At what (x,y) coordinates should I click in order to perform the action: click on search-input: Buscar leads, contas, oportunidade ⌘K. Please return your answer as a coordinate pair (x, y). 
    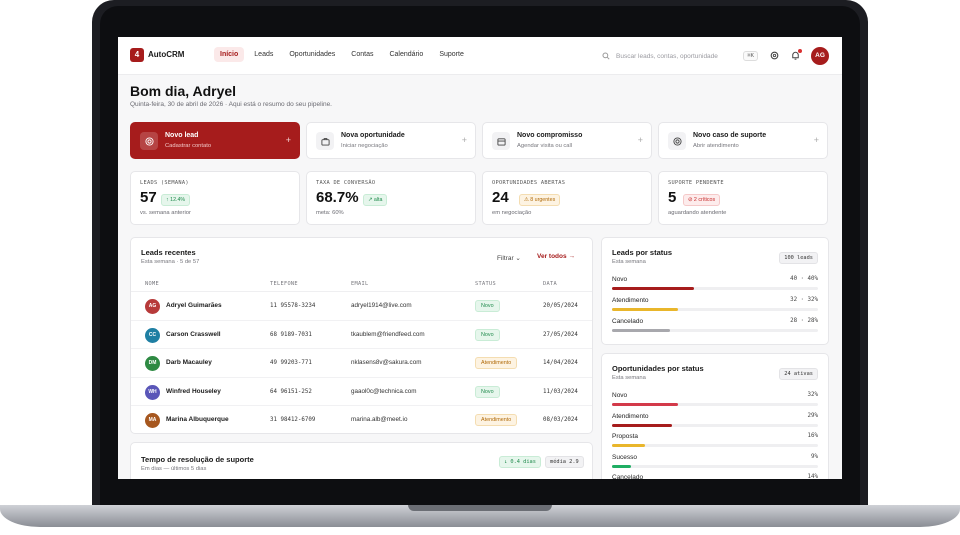
    Looking at the image, I should click on (680, 56).